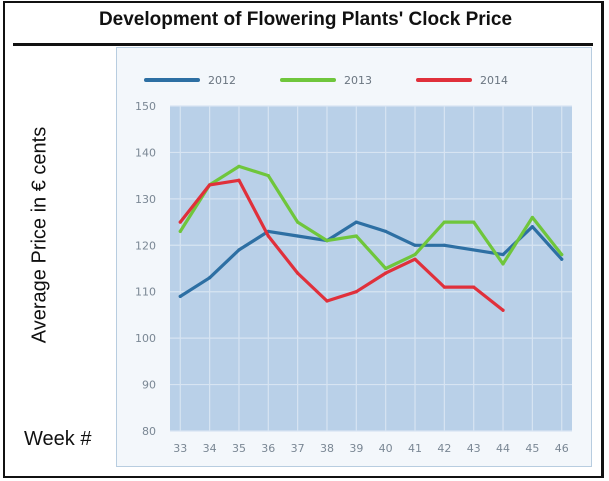 The height and width of the screenshot is (481, 609). What do you see at coordinates (444, 448) in the screenshot?
I see `x-tick-label: 42` at bounding box center [444, 448].